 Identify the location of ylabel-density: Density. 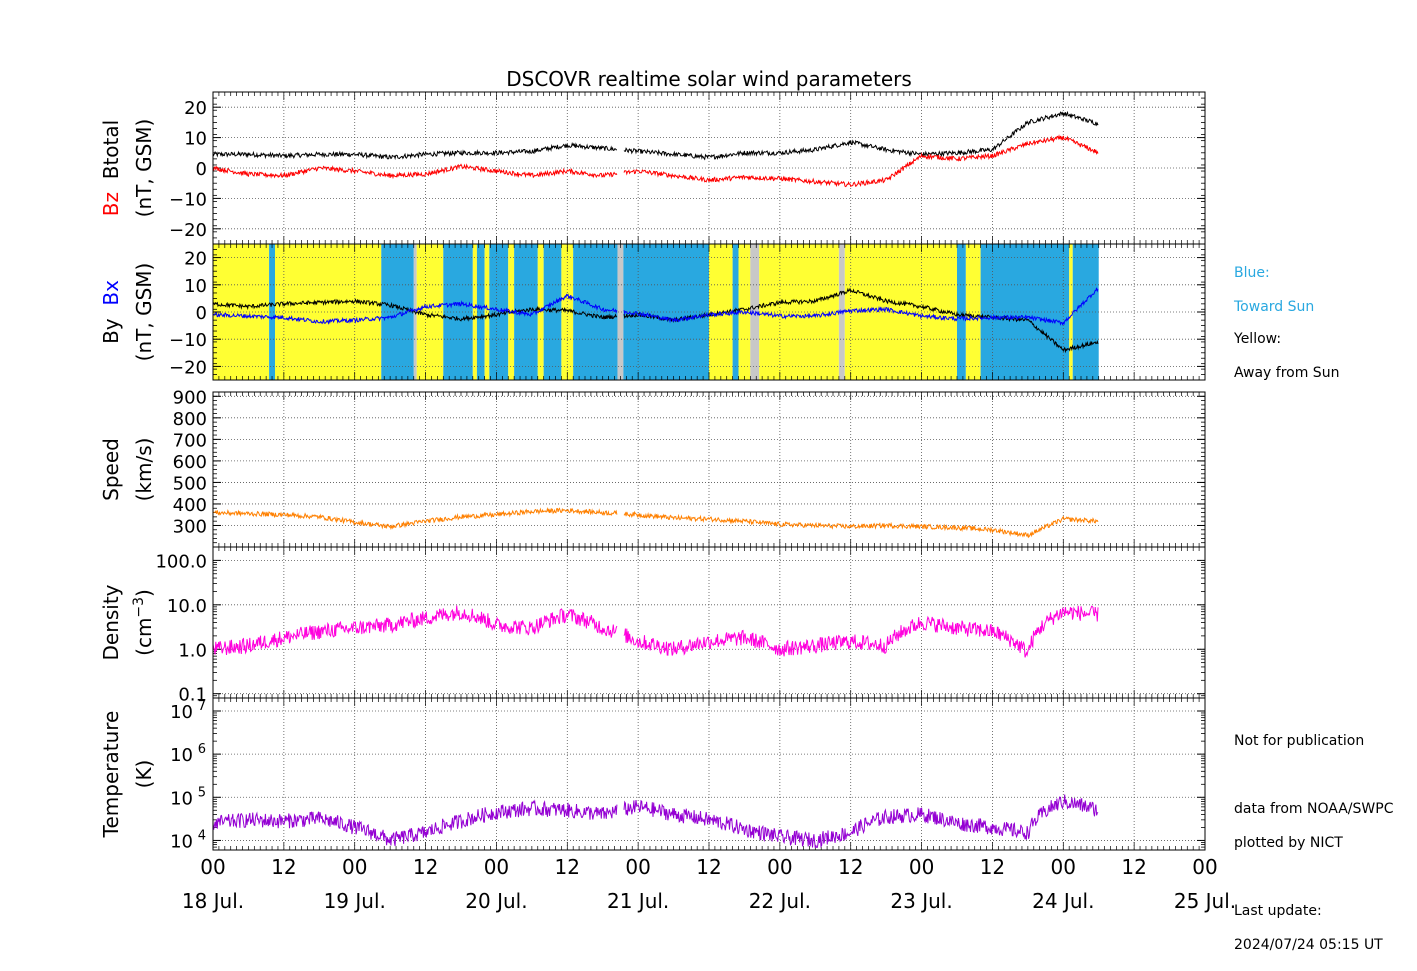
(111, 622).